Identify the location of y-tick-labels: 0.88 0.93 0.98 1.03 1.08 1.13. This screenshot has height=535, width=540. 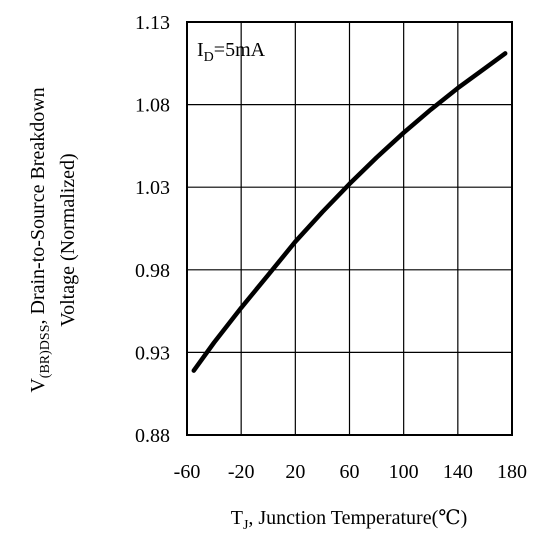
(152, 229).